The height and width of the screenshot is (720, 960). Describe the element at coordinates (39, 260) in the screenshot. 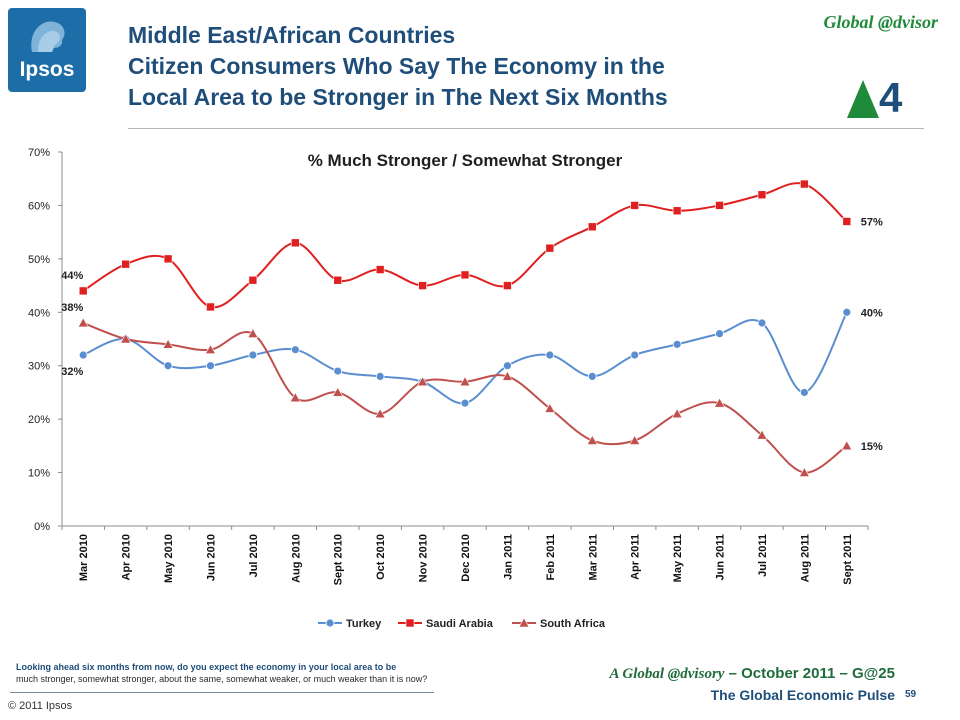

I see `y-tick-label: 50%` at that location.